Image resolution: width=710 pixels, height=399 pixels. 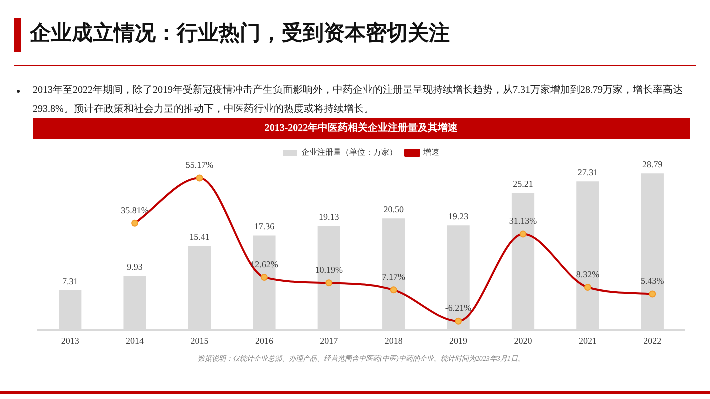 I want to click on x-tick-label: 2018, so click(x=394, y=341).